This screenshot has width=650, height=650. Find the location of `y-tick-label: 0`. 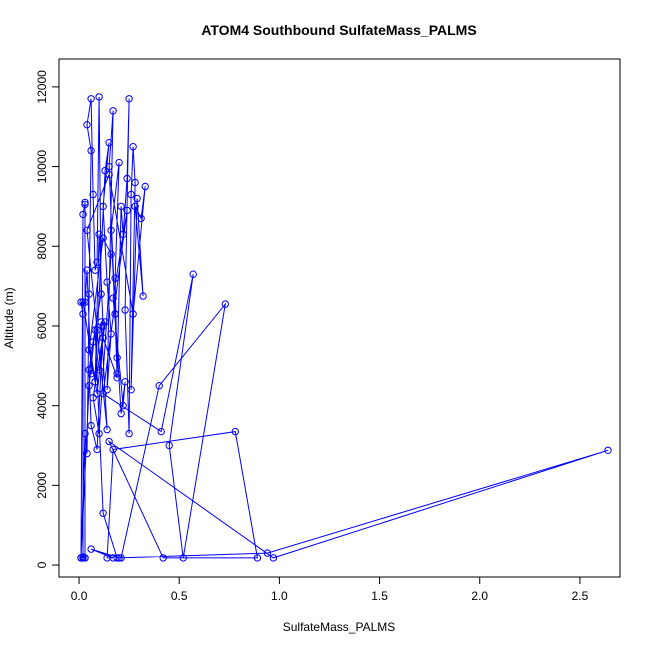

y-tick-label: 0 is located at coordinates (42, 564).